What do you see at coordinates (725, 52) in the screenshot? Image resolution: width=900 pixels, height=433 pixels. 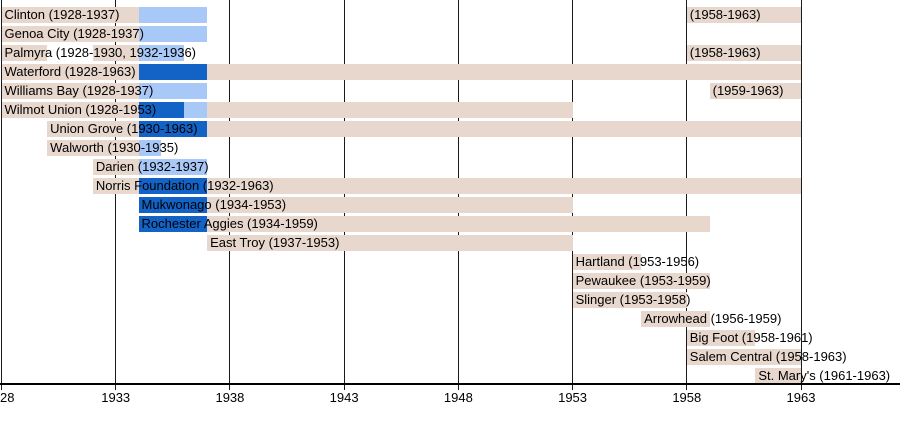 I see `palmyra-label-2: (1958-1963)` at bounding box center [725, 52].